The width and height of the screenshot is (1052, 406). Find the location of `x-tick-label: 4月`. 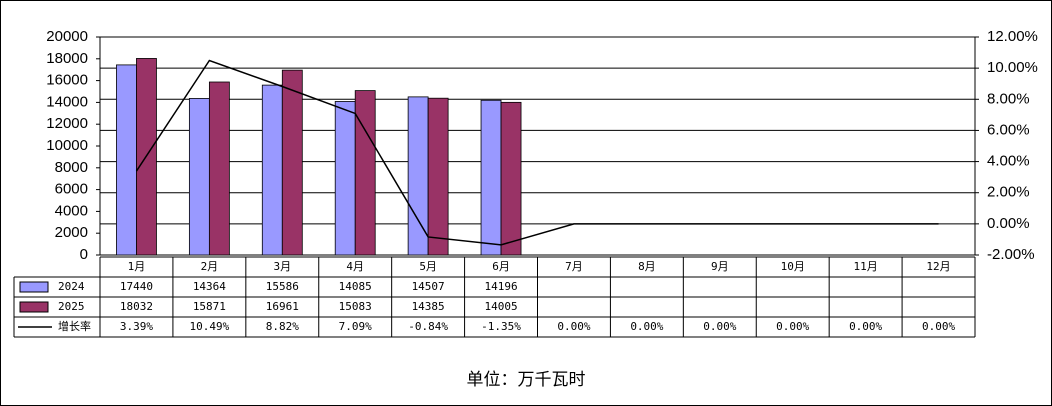

x-tick-label: 4月 is located at coordinates (355, 266).